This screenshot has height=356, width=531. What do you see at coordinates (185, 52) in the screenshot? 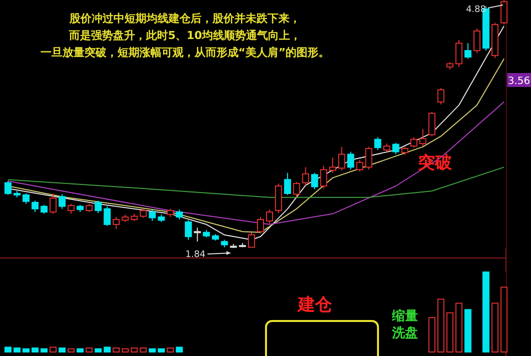
I see `annotation: 一旦放量突破，短期涨幅可观，从而形成“美人肩”的图形。` at bounding box center [185, 52].